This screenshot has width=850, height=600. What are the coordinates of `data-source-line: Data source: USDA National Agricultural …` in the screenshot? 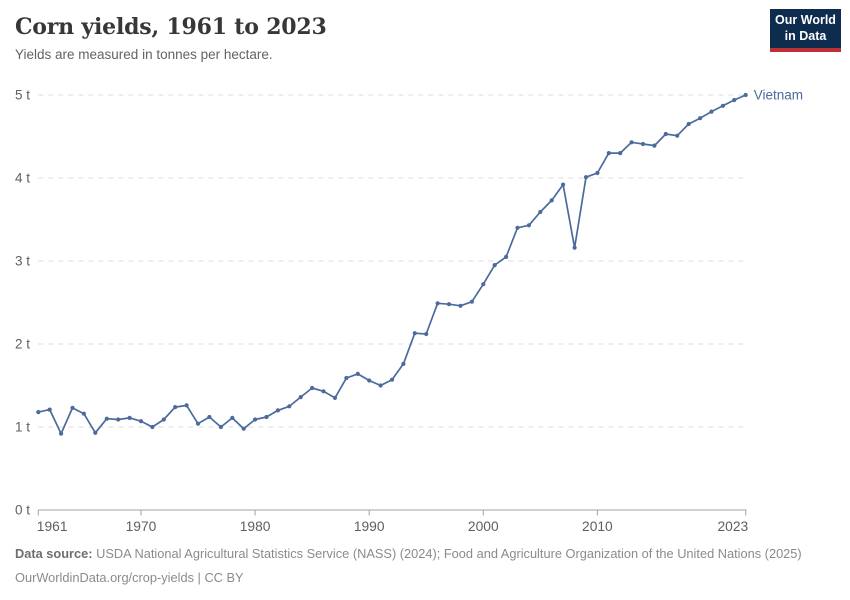 It's located at (408, 554).